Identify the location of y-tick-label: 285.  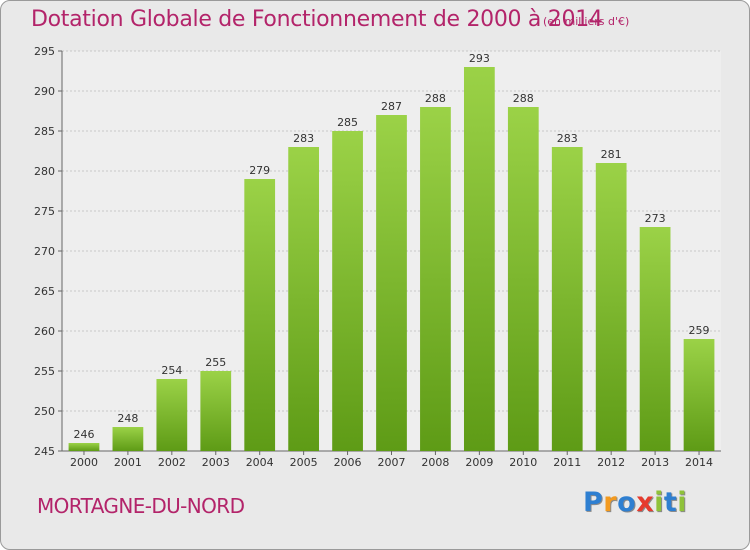
(44, 131).